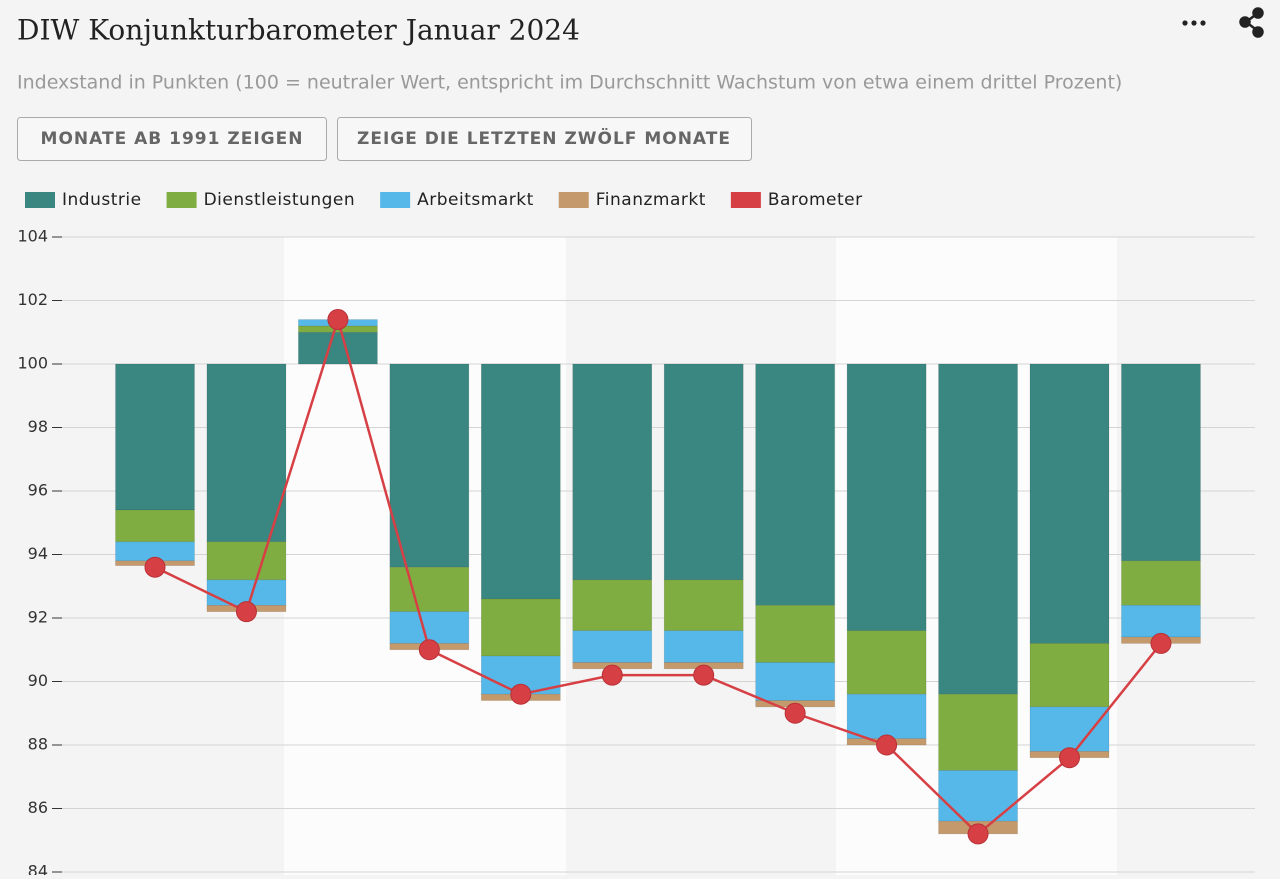 Image resolution: width=1280 pixels, height=879 pixels. What do you see at coordinates (38, 617) in the screenshot?
I see `y-tick-label: 92` at bounding box center [38, 617].